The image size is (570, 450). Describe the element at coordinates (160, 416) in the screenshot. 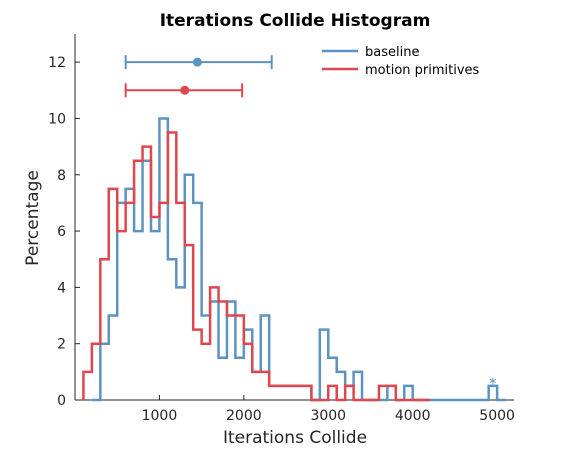

I see `x-tick-label: 1000` at that location.